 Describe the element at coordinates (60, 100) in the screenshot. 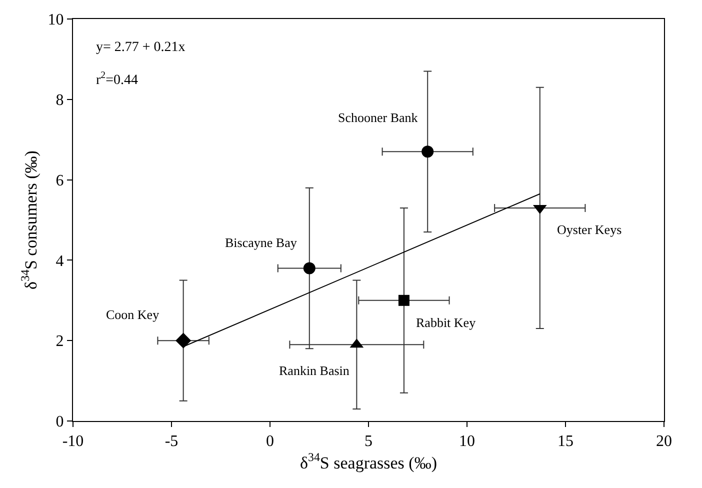

I see `y-tick-label: 8` at that location.